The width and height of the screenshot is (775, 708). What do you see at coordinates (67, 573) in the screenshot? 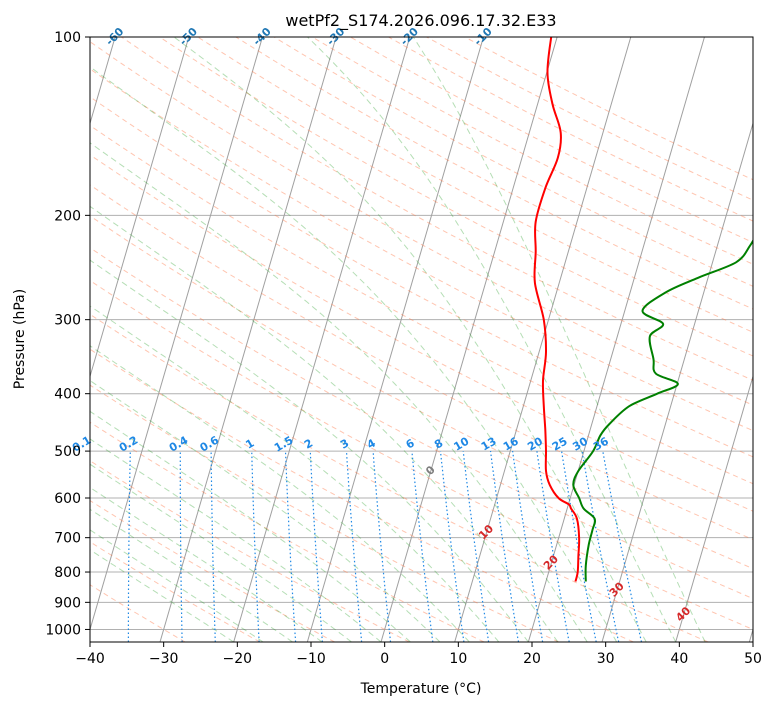
I see `y-tick-label: 800` at bounding box center [67, 573].